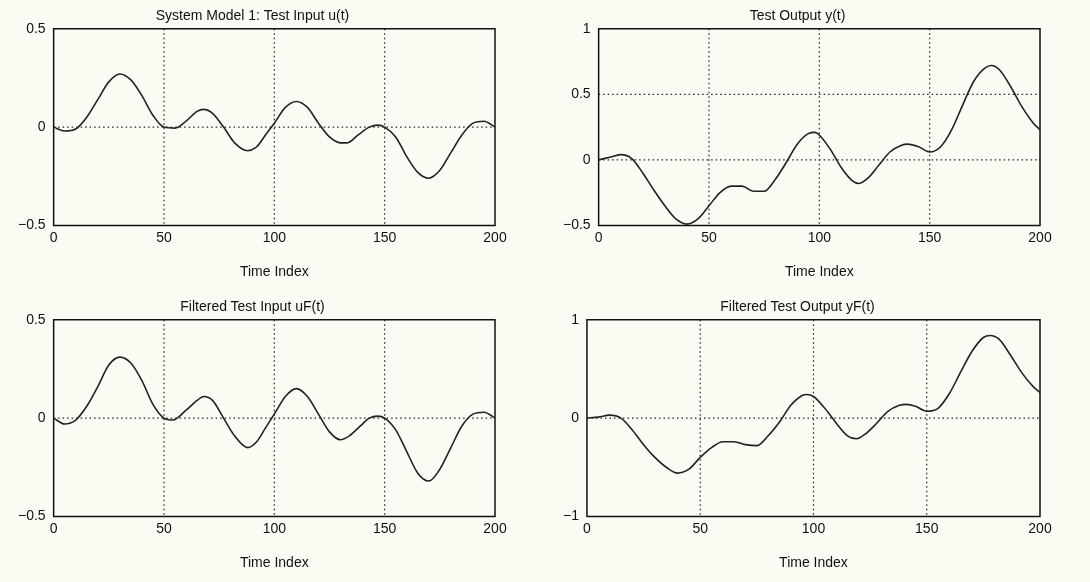 This screenshot has height=582, width=1090. Describe the element at coordinates (252, 15) in the screenshot. I see `chart-title: System Model 1: Test Input u(t)` at that location.